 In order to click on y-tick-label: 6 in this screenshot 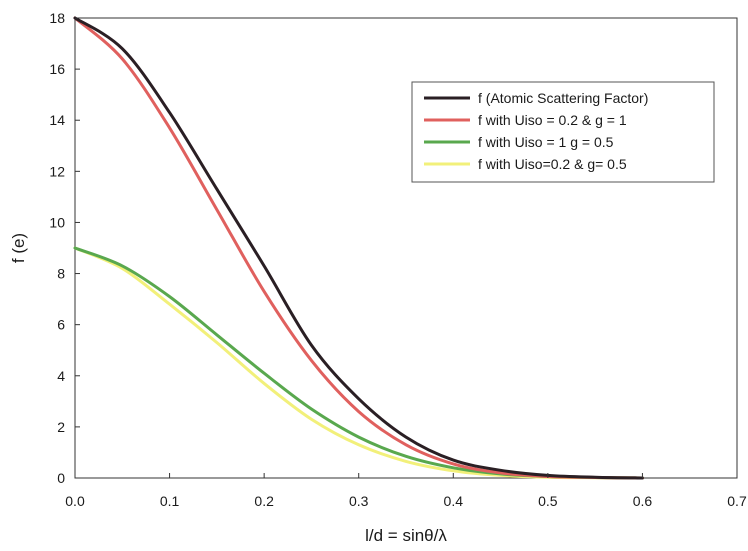, I will do `click(61, 325)`.